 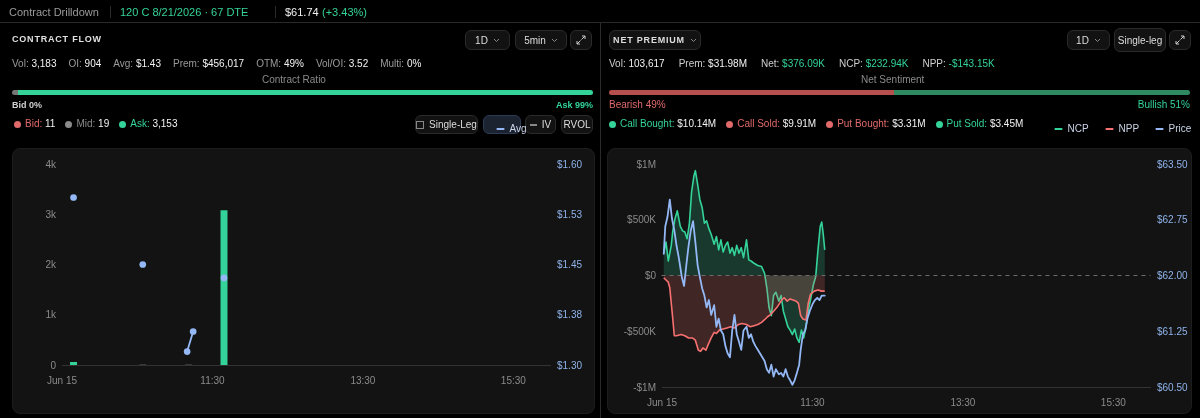 What do you see at coordinates (1173, 331) in the screenshot?
I see `y2-tick-label: $61.25` at bounding box center [1173, 331].